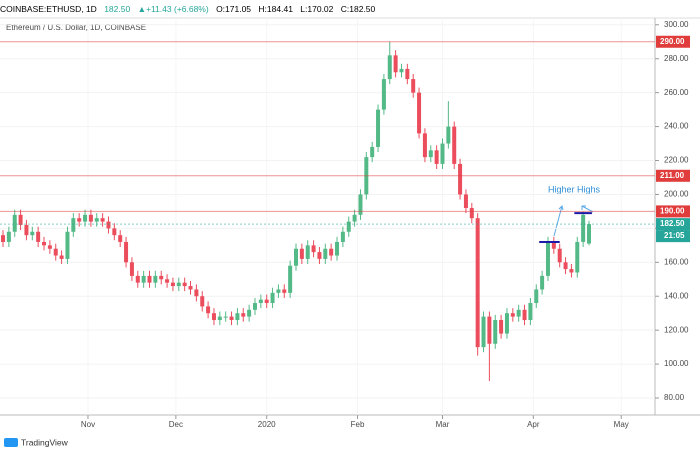 Image resolution: width=700 pixels, height=453 pixels. Describe the element at coordinates (358, 9) in the screenshot. I see `ohlc-close: C:182.50` at that location.